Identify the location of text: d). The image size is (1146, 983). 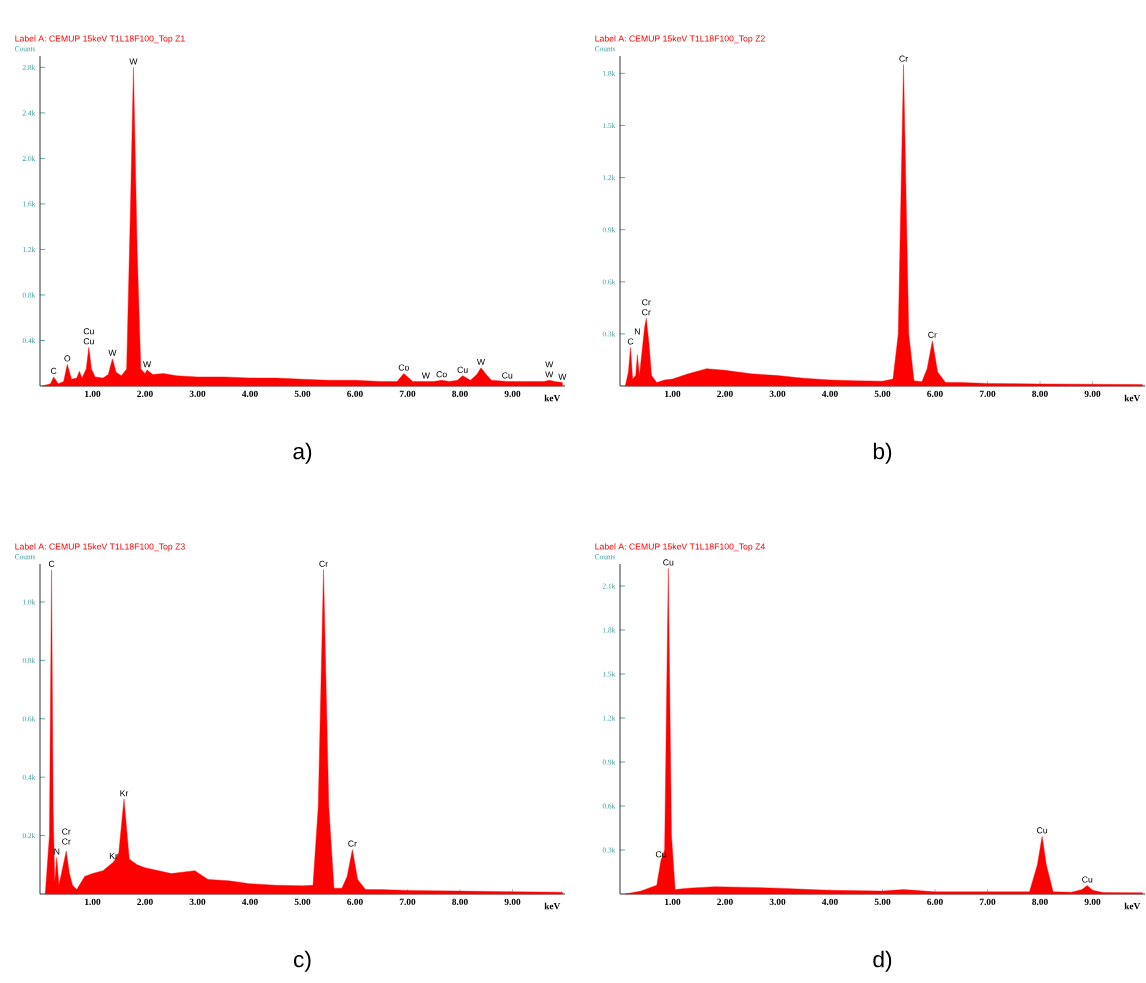
(882, 961).